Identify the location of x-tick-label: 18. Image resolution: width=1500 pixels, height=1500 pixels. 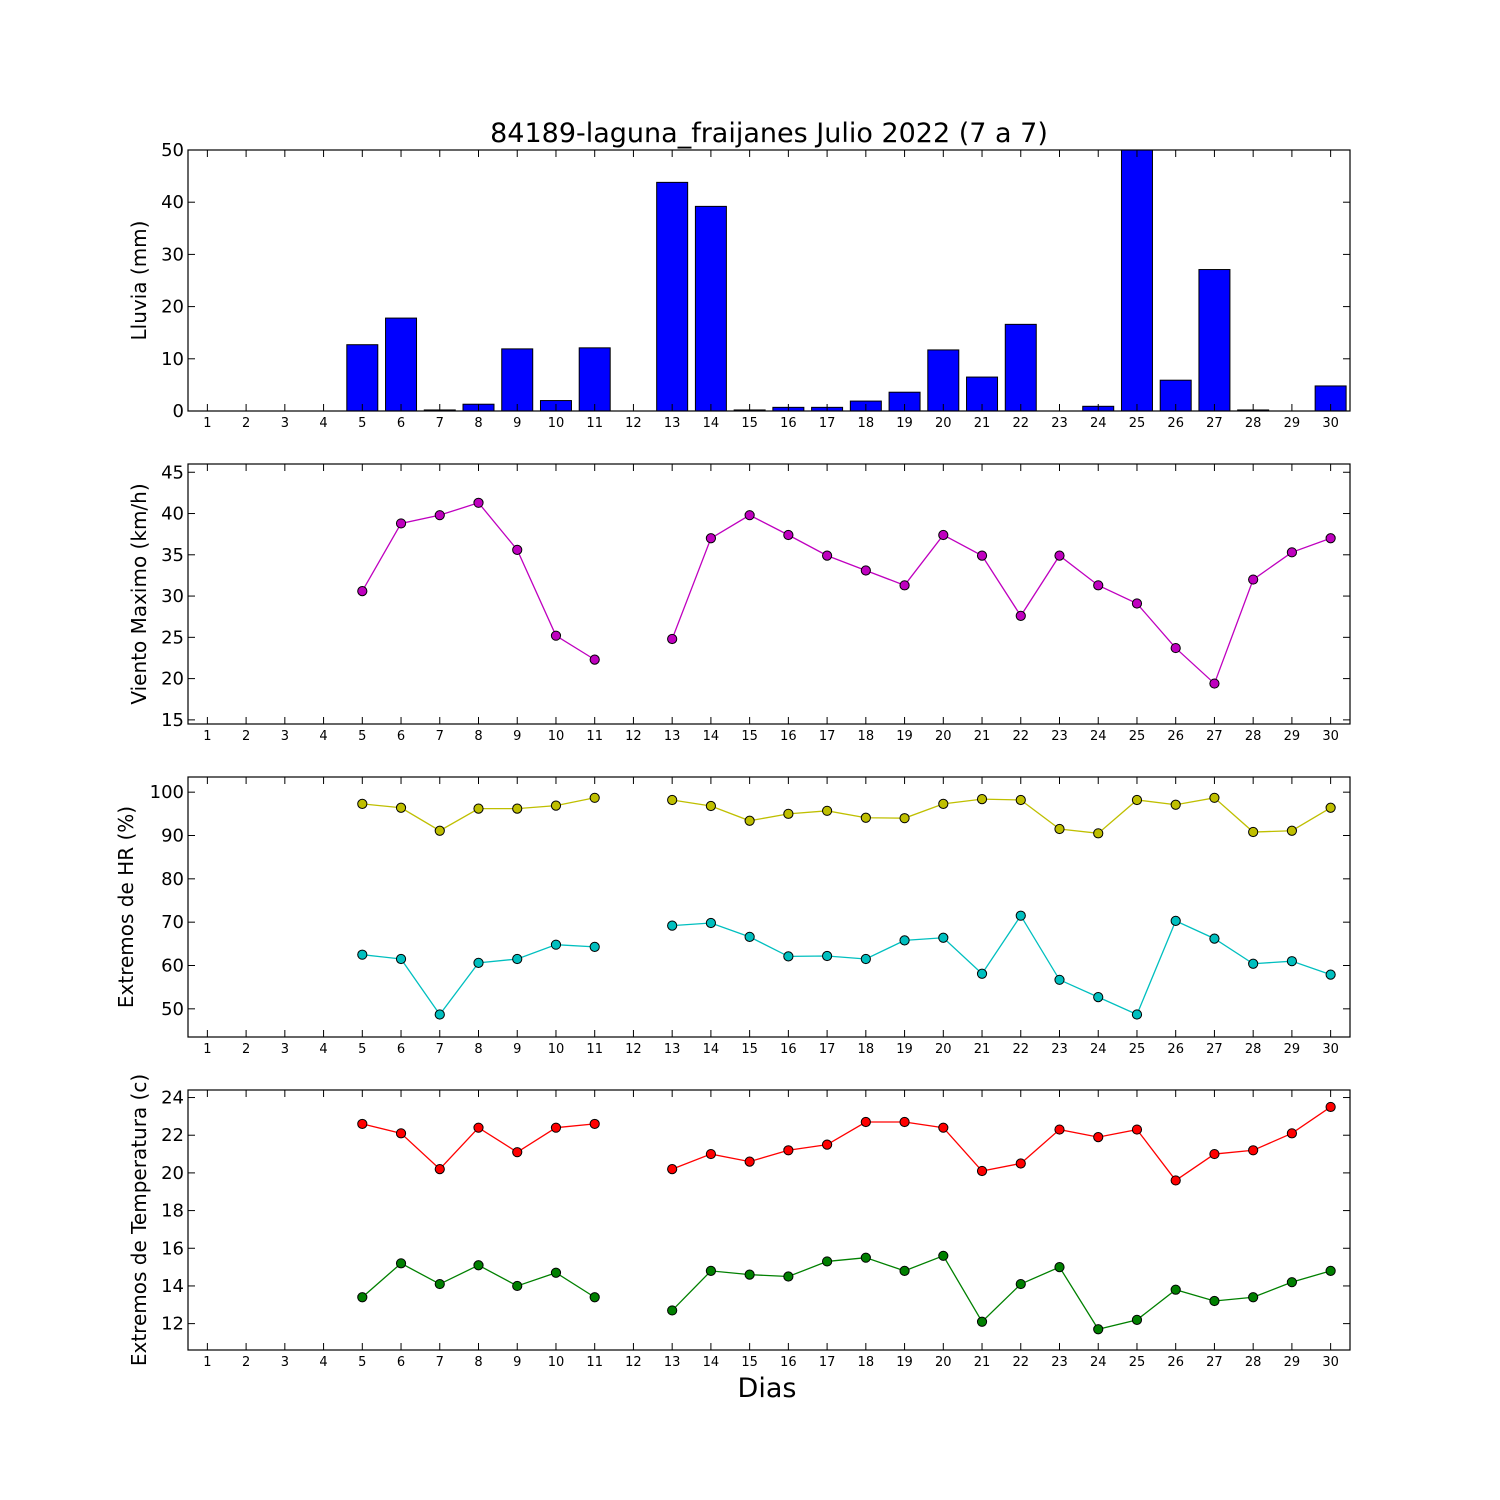
(866, 1049).